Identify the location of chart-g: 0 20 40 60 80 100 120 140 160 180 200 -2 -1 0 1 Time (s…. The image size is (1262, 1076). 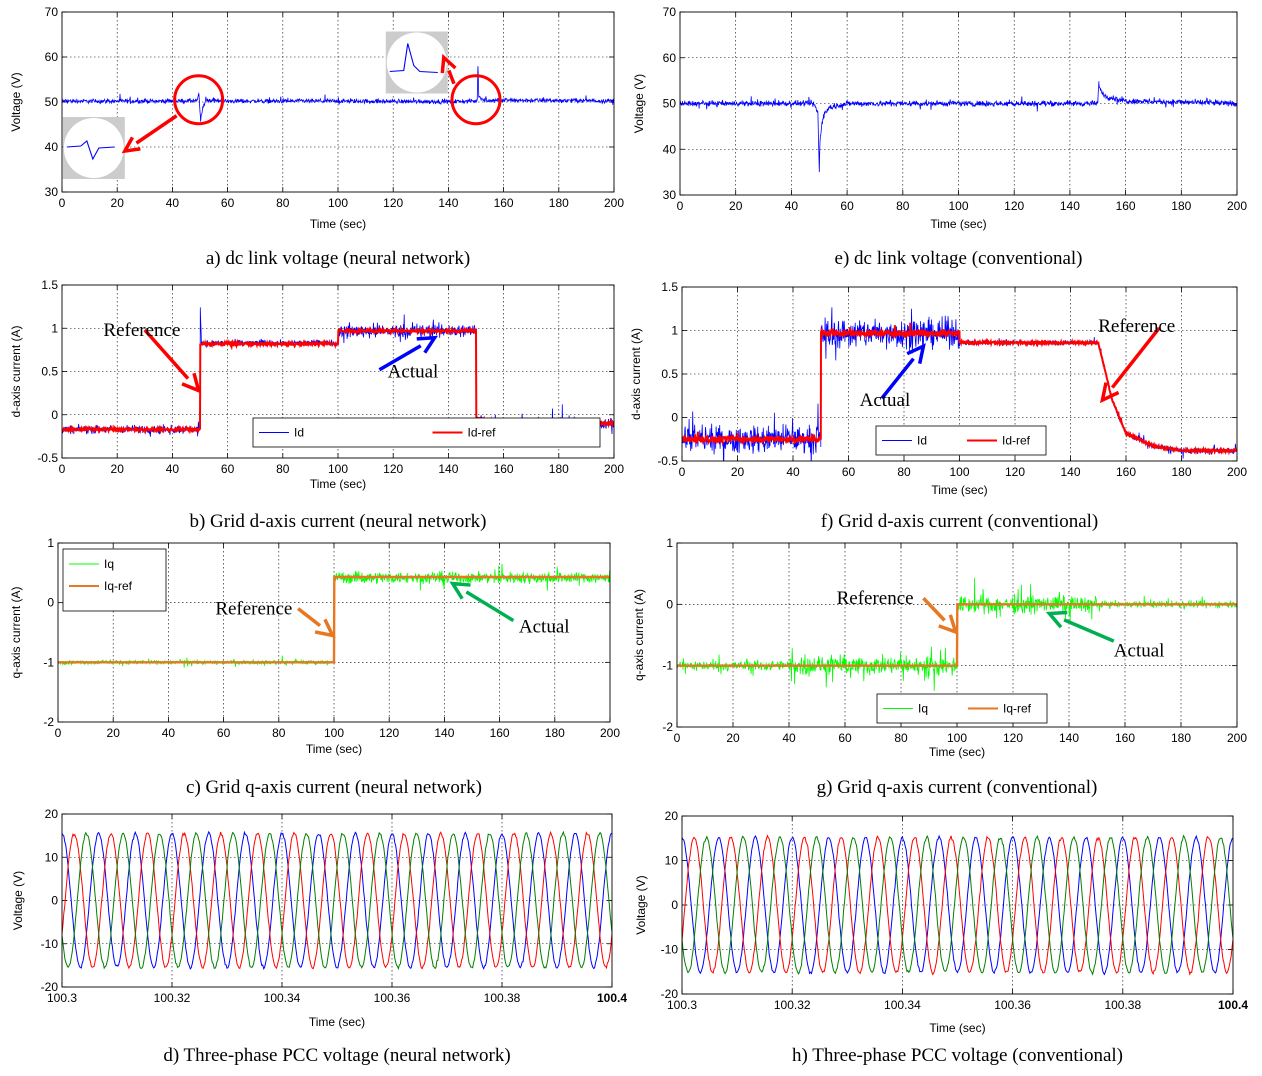
(939, 667).